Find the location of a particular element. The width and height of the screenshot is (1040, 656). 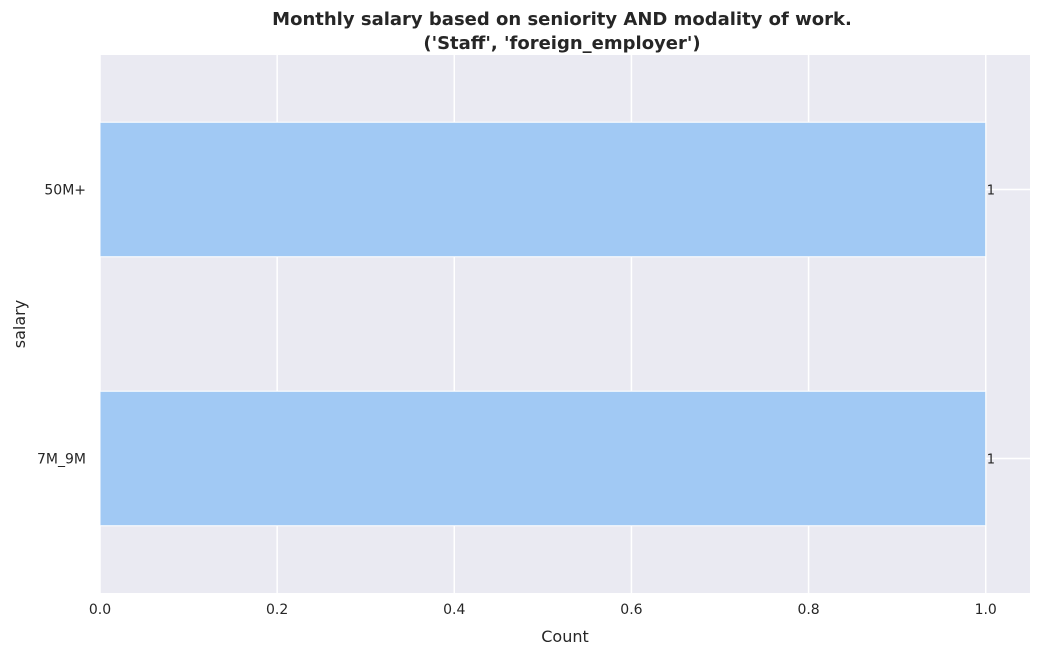

x-tick-label-3: 0.6 is located at coordinates (631, 610).